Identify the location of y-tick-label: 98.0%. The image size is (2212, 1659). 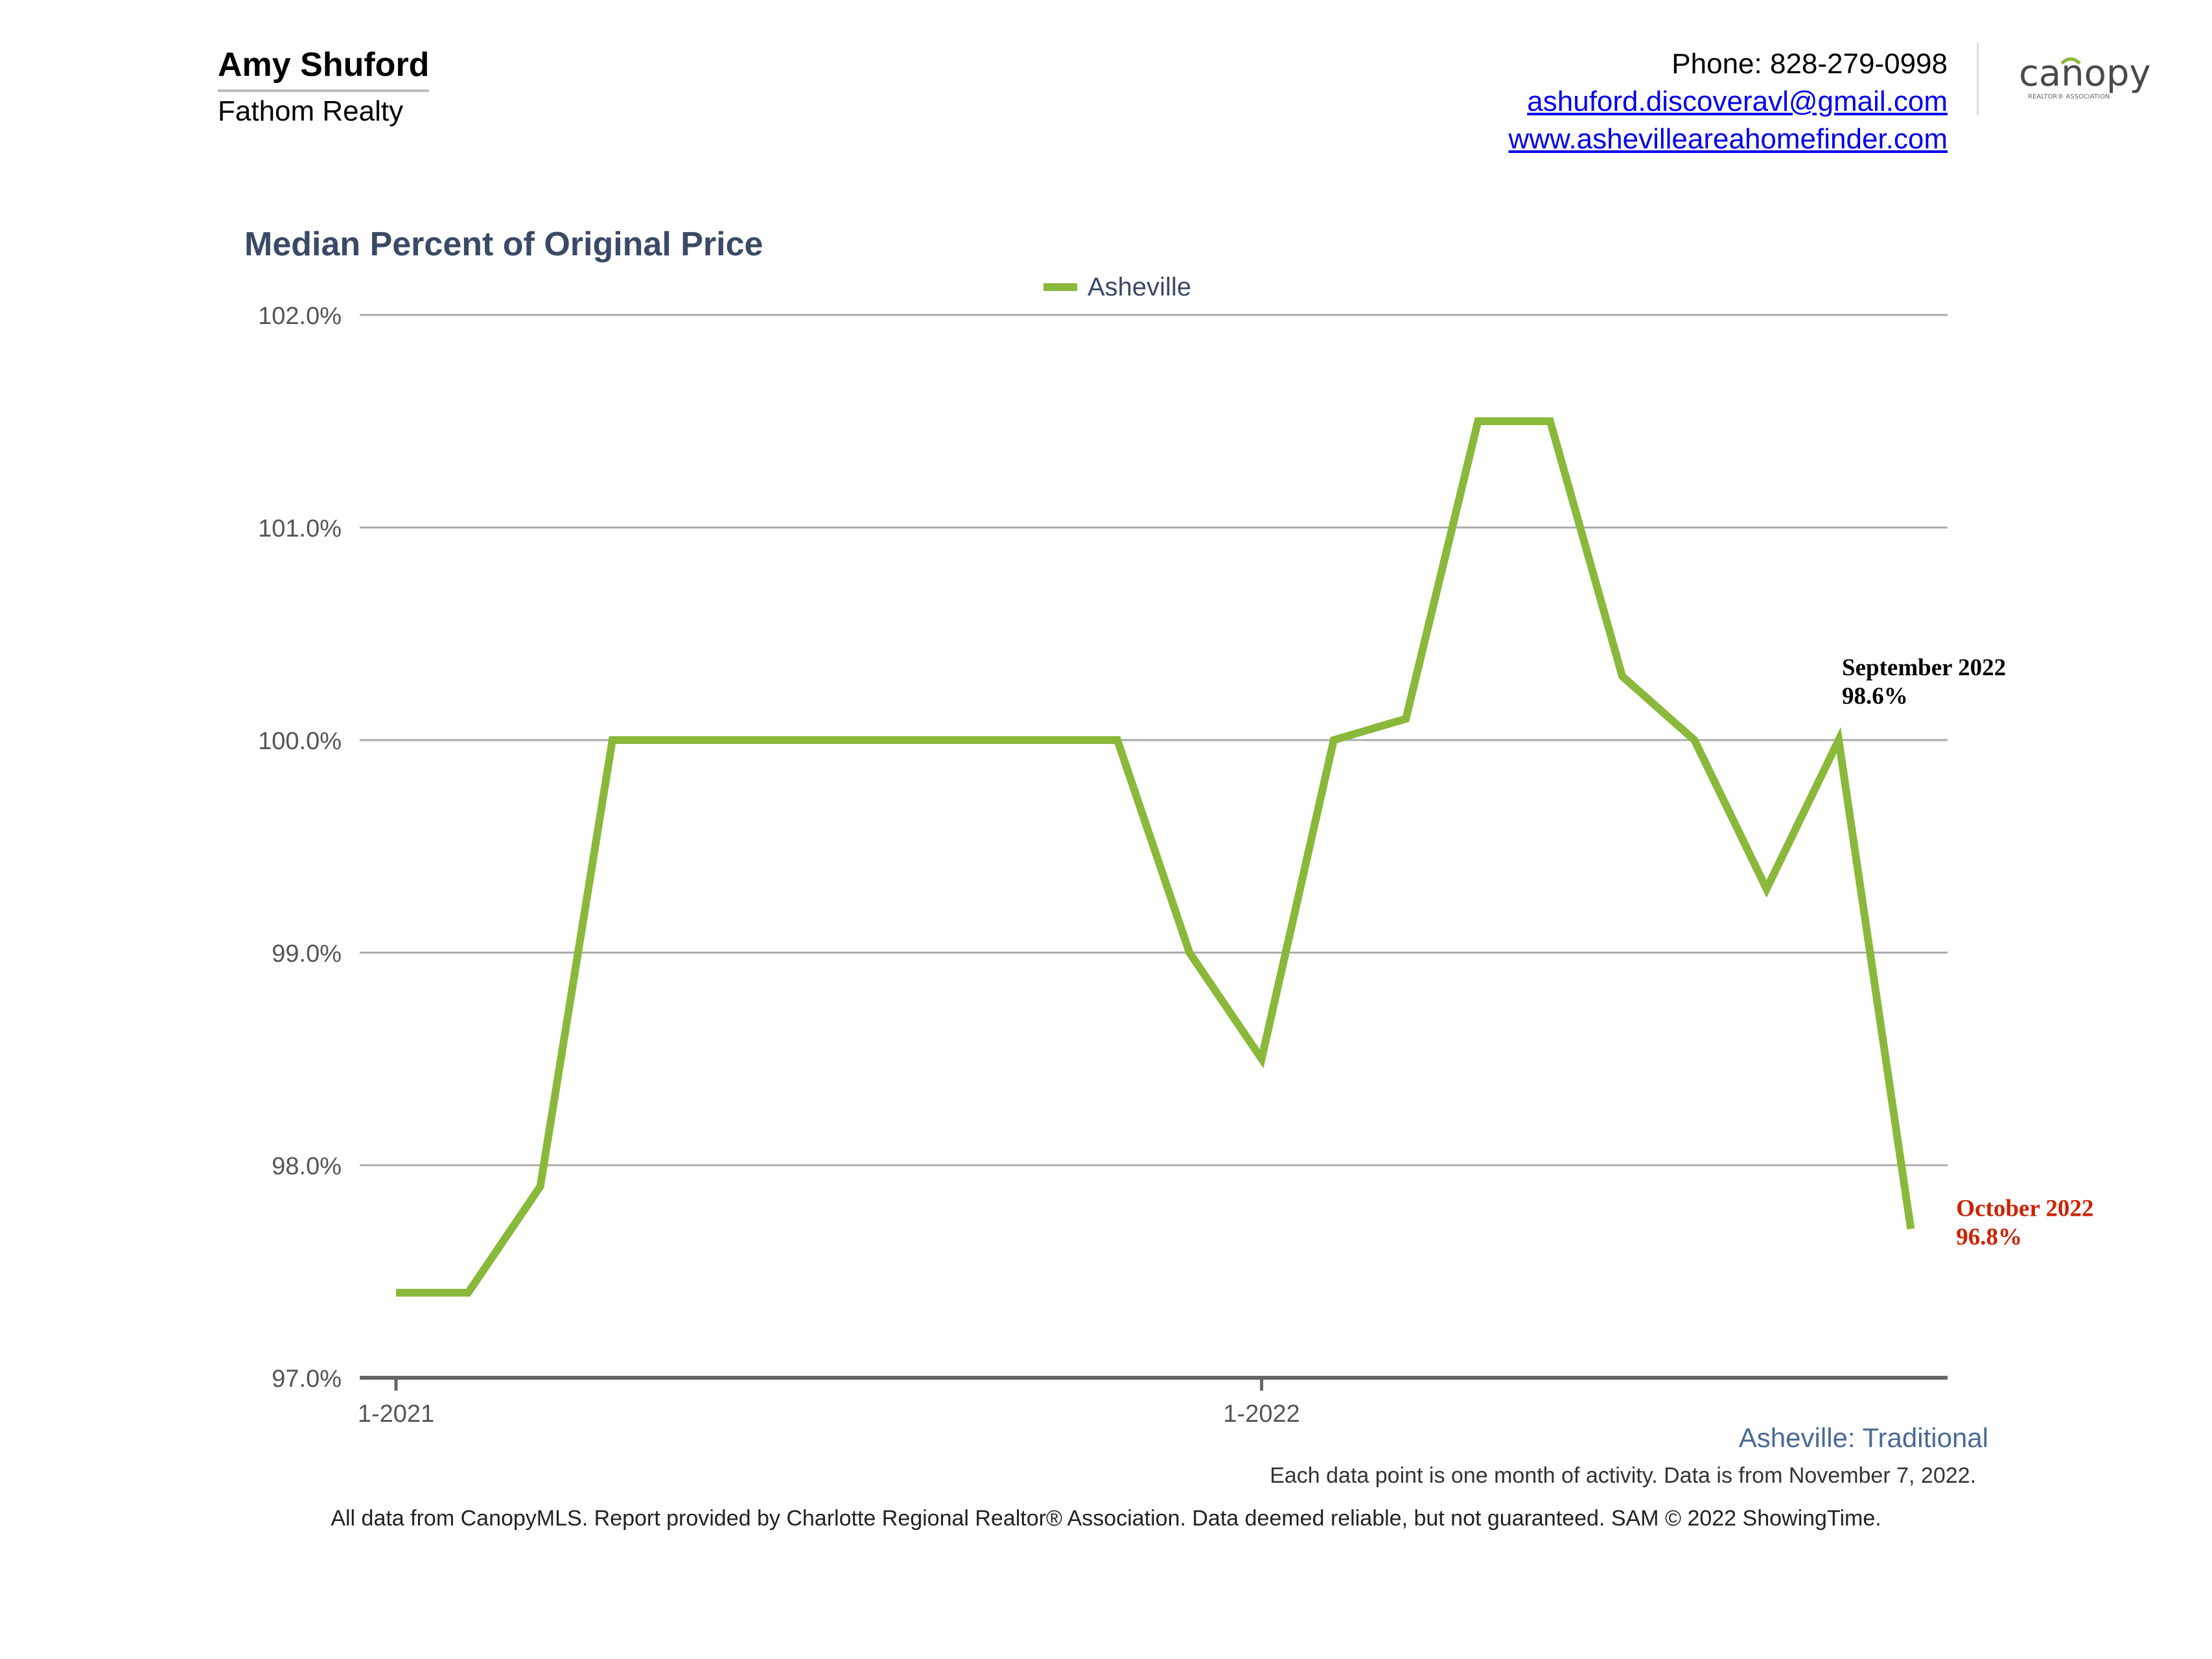
(307, 1166).